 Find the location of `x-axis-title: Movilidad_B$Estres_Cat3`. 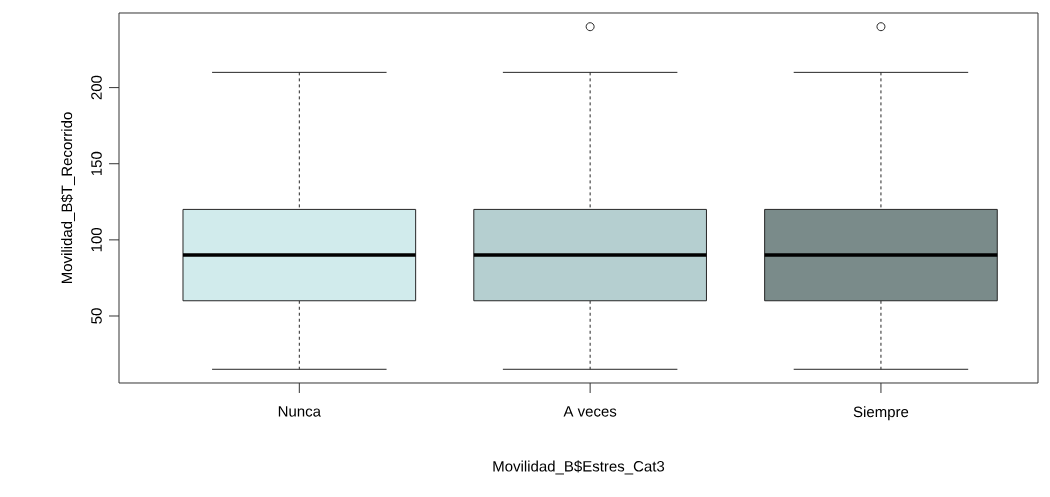

x-axis-title: Movilidad_B$Estres_Cat3 is located at coordinates (579, 467).